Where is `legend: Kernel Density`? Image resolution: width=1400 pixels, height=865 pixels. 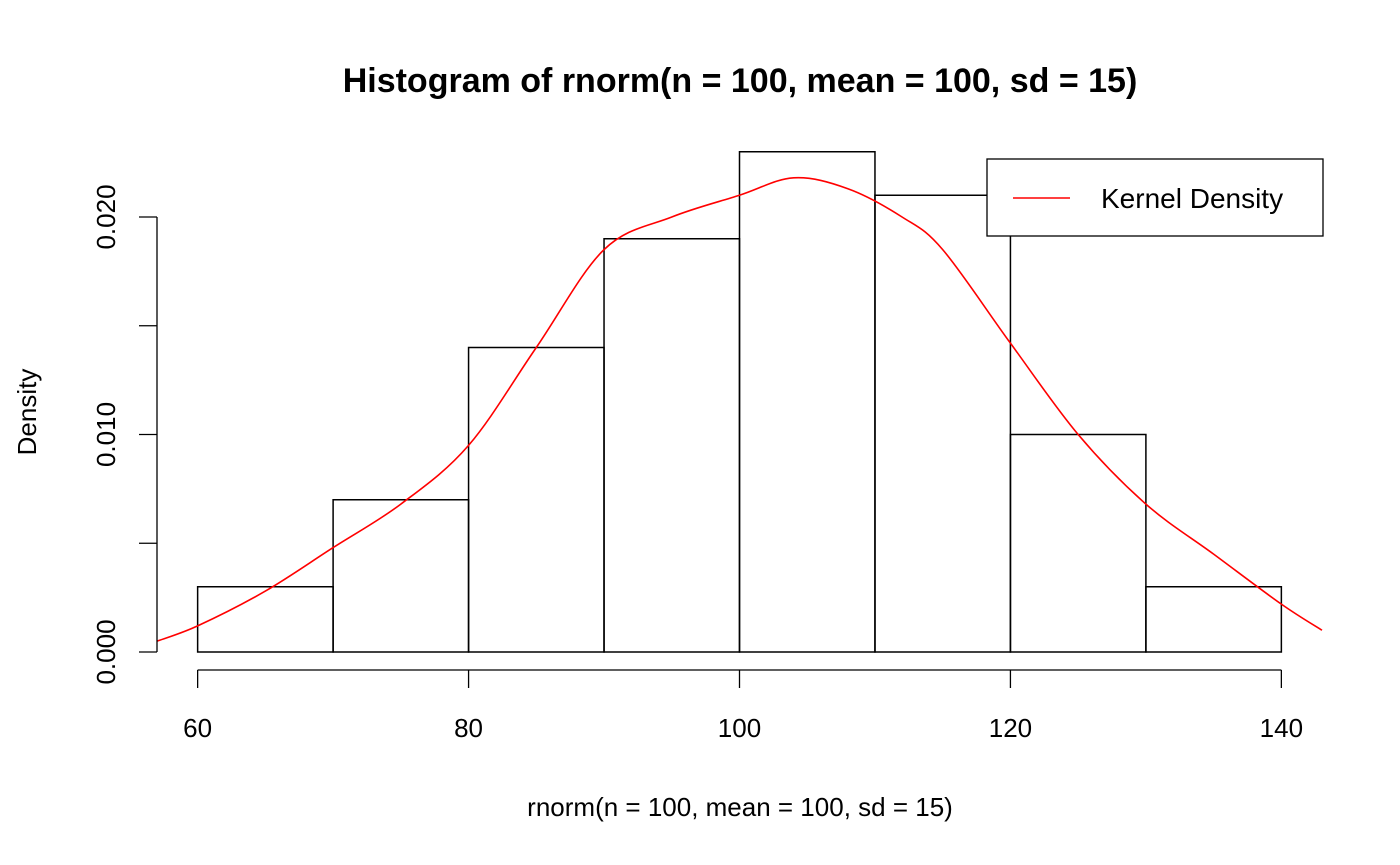 legend: Kernel Density is located at coordinates (1155, 197).